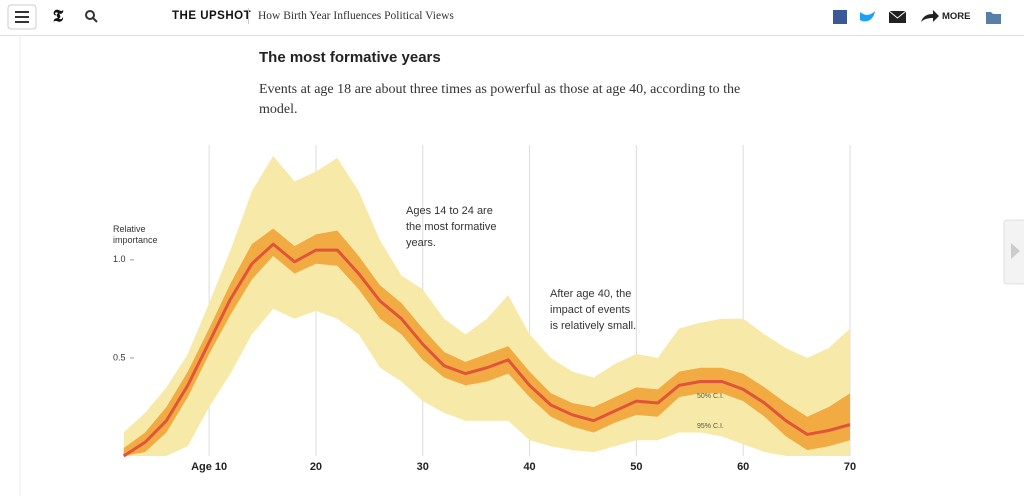 Image resolution: width=1024 pixels, height=496 pixels. What do you see at coordinates (212, 16) in the screenshot?
I see `section-name: THE UPSHOT` at bounding box center [212, 16].